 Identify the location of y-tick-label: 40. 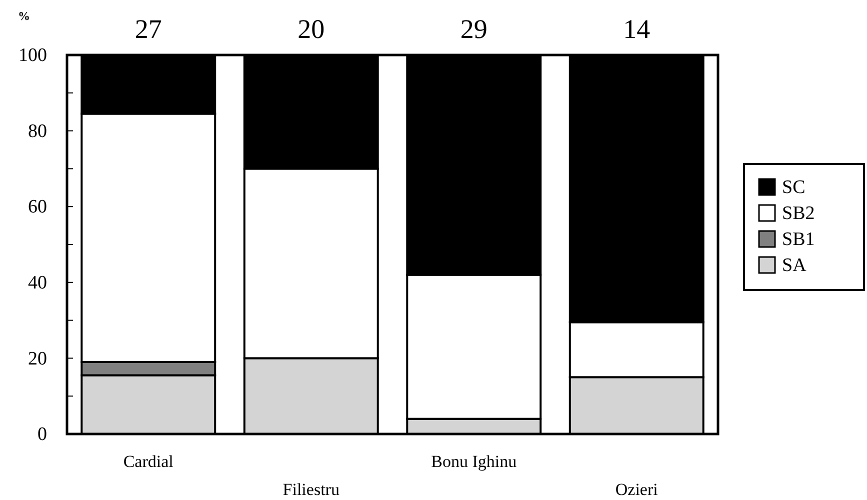
(37, 283).